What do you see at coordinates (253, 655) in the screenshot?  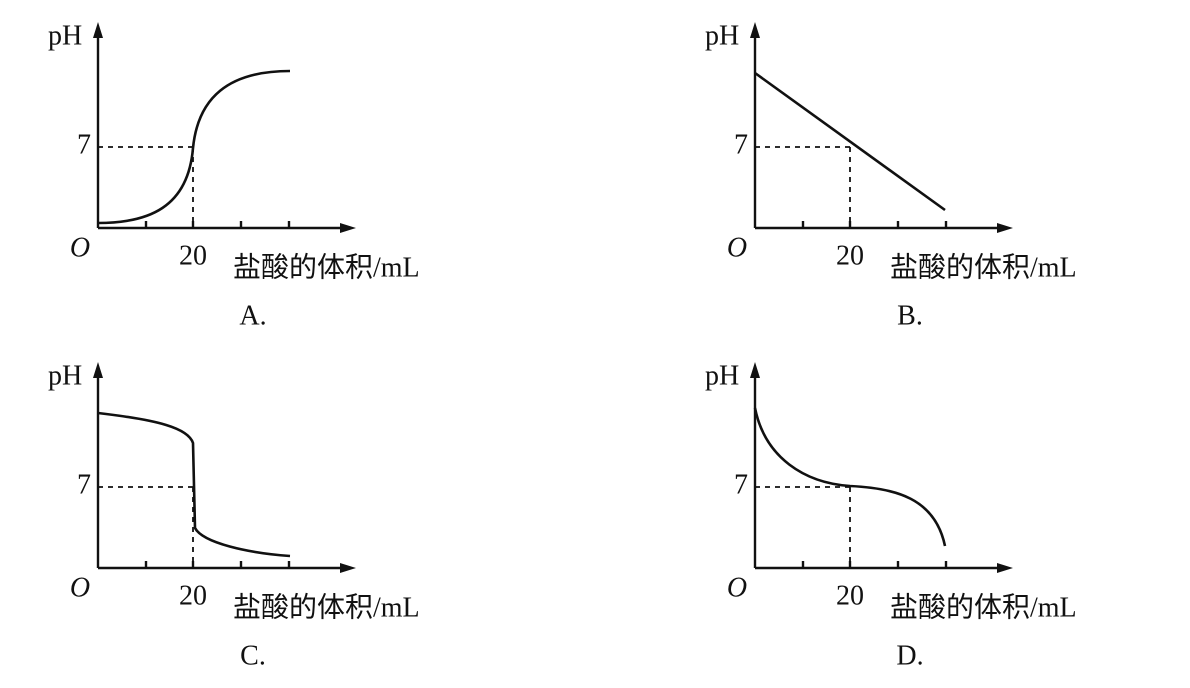 I see `panel-label: C.` at bounding box center [253, 655].